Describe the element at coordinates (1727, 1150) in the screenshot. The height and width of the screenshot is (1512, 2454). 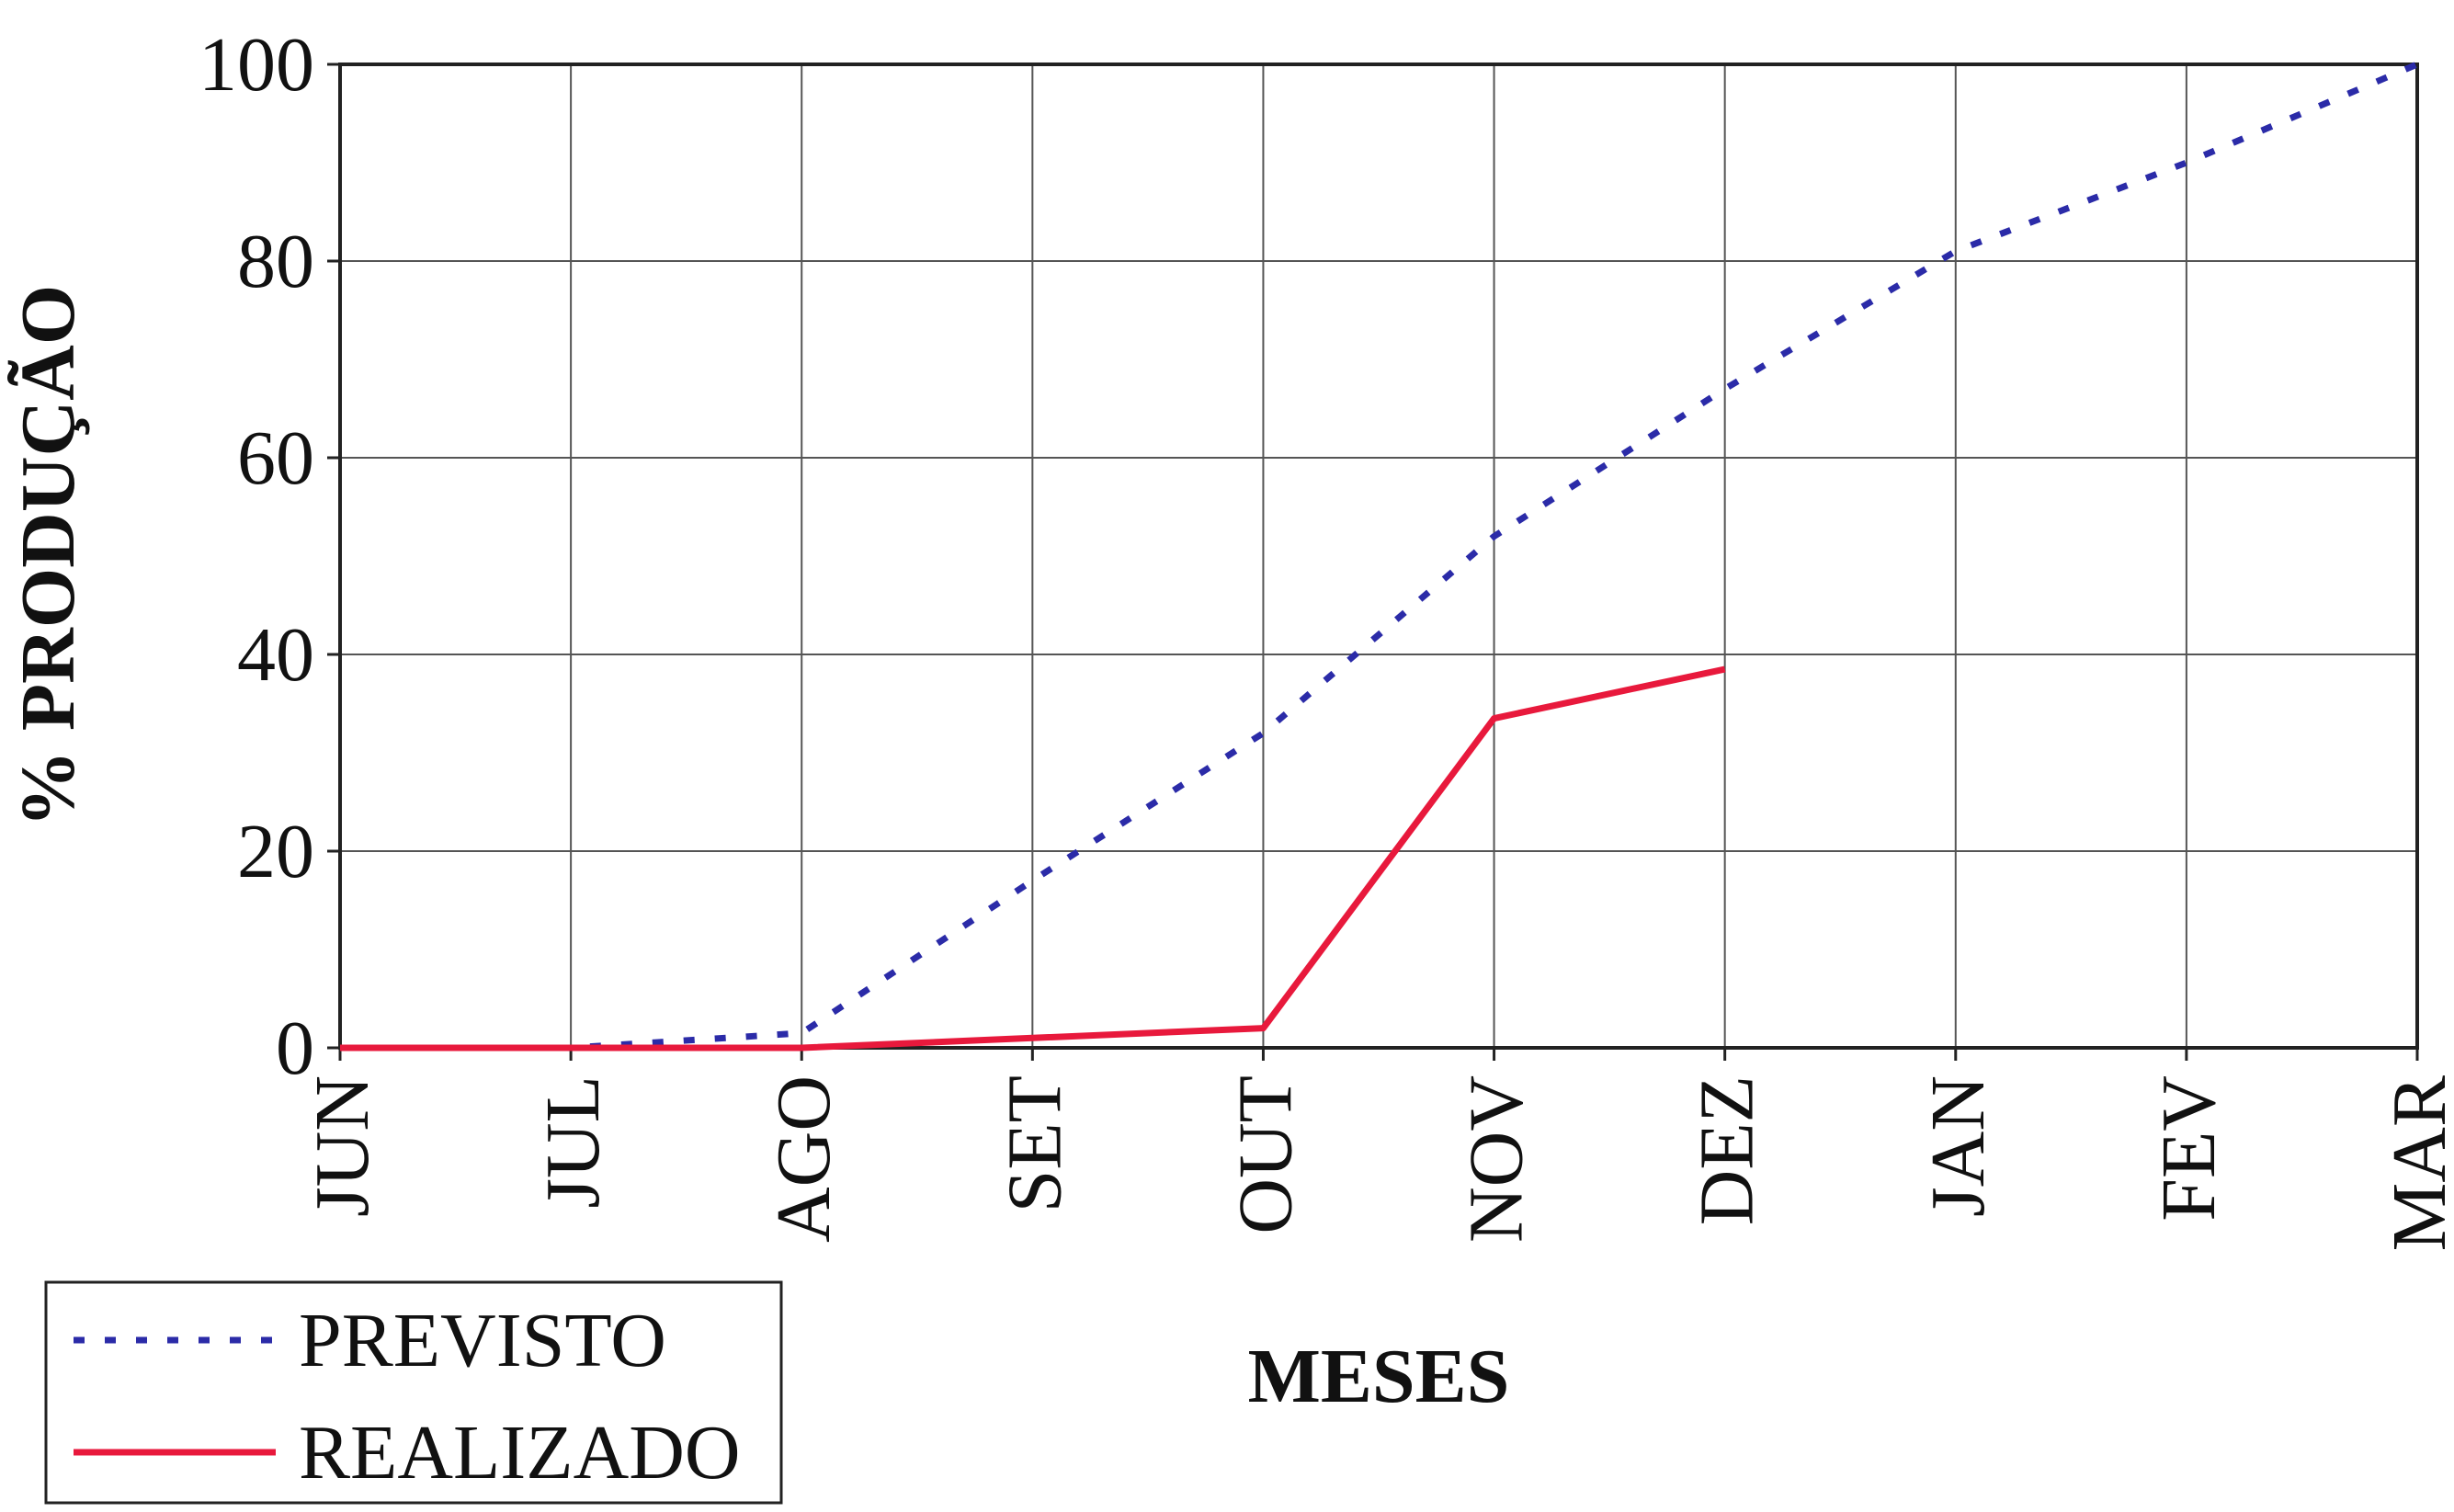
I see `x-tick-label-dez: DEZ` at that location.